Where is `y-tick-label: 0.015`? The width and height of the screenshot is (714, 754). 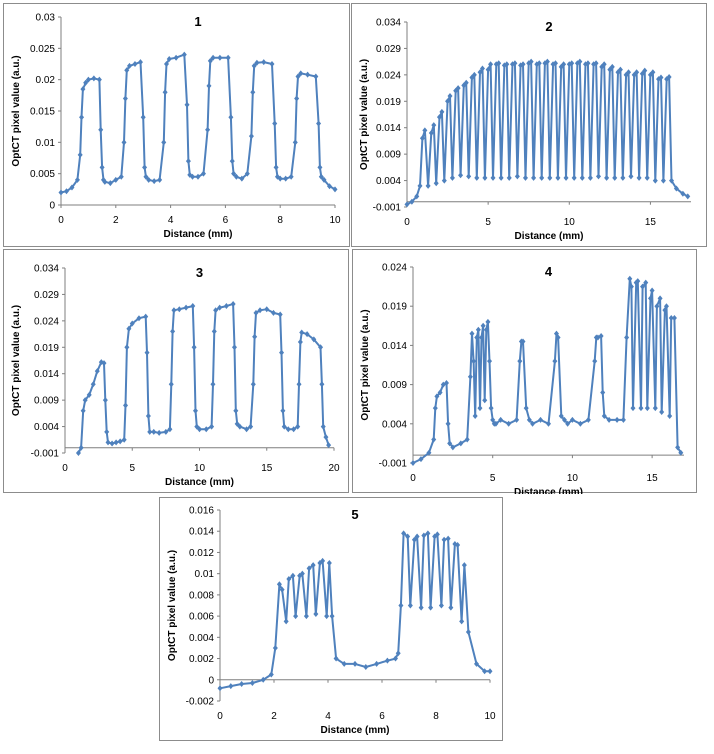 y-tick-label: 0.015 is located at coordinates (42, 112).